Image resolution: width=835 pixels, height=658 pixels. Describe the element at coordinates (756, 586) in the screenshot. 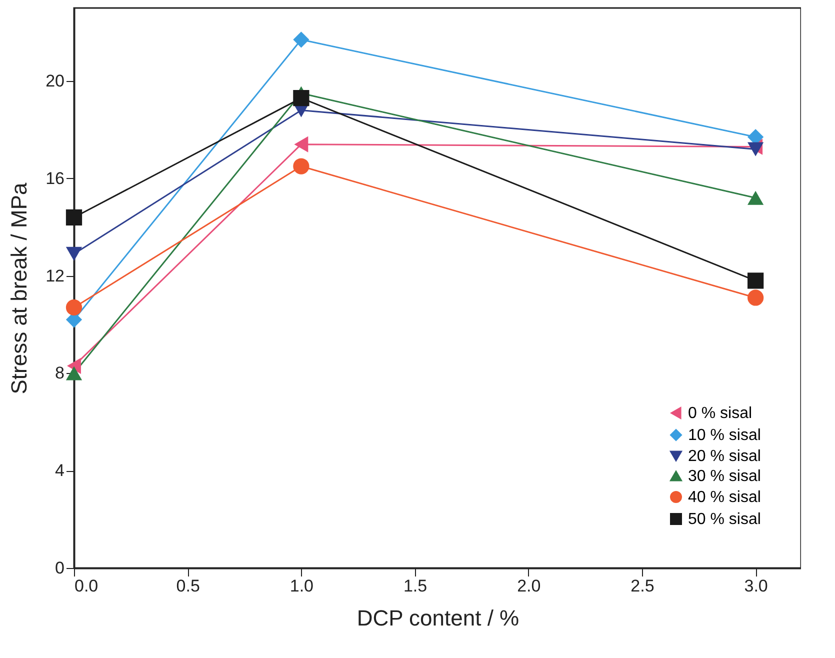

I see `x-tick-label: 3.0` at that location.